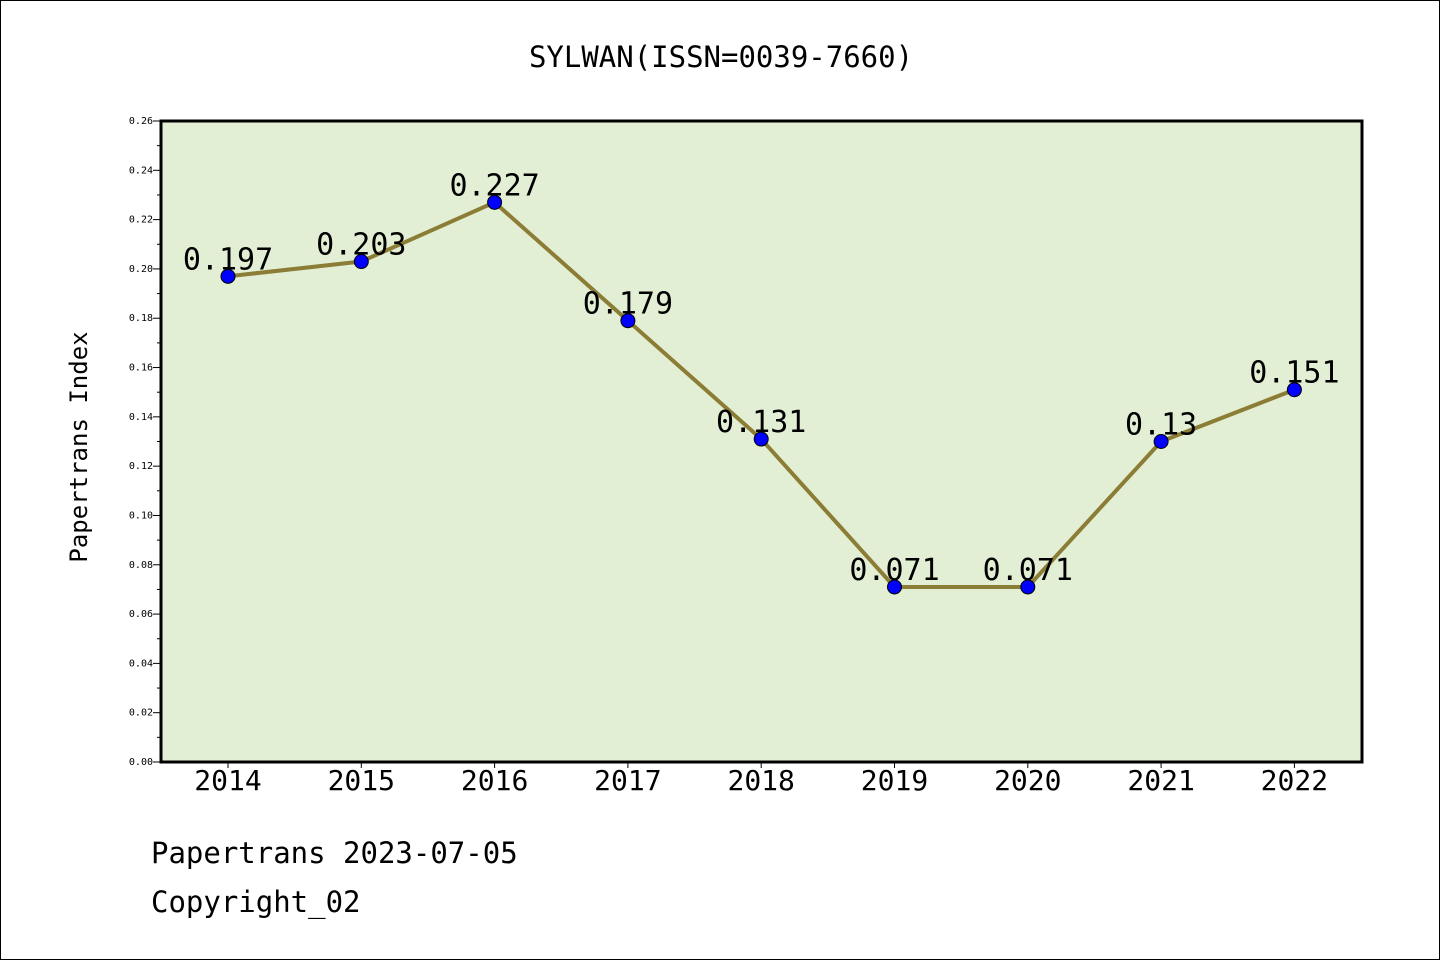  Describe the element at coordinates (334, 853) in the screenshot. I see `source-date-text: Papertrans 2023-07-05` at that location.